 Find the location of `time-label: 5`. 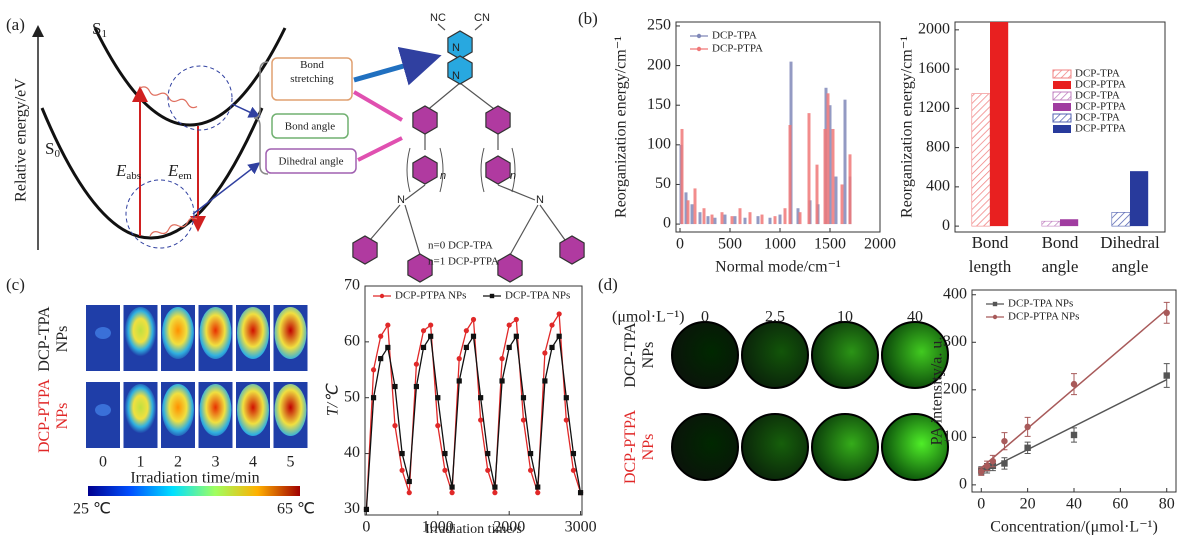

time-label: 5 is located at coordinates (291, 462).